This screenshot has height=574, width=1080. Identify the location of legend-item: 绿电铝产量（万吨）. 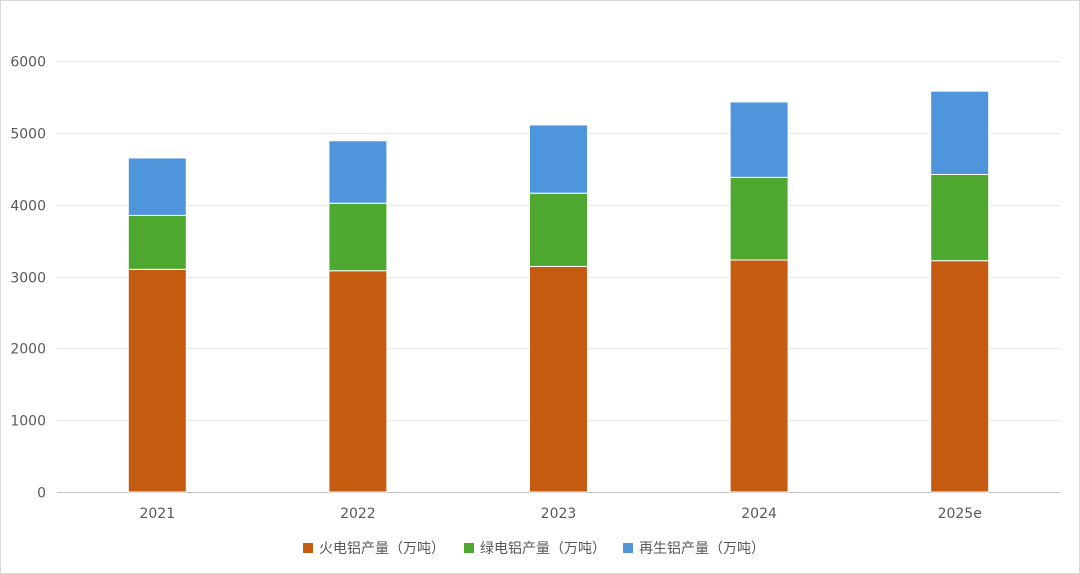
(535, 549).